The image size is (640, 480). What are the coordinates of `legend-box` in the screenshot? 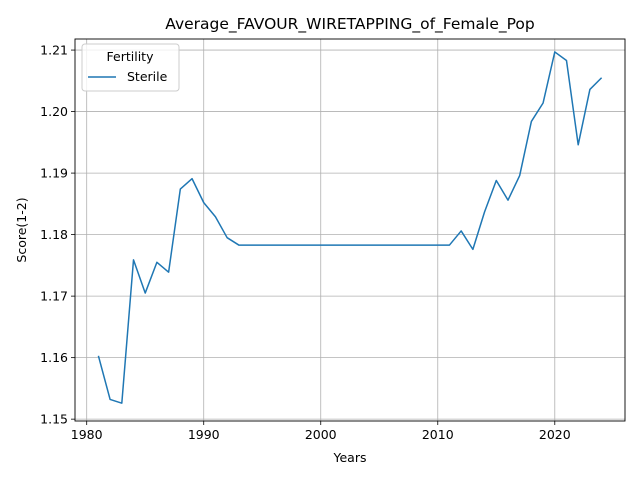 It's located at (130, 67).